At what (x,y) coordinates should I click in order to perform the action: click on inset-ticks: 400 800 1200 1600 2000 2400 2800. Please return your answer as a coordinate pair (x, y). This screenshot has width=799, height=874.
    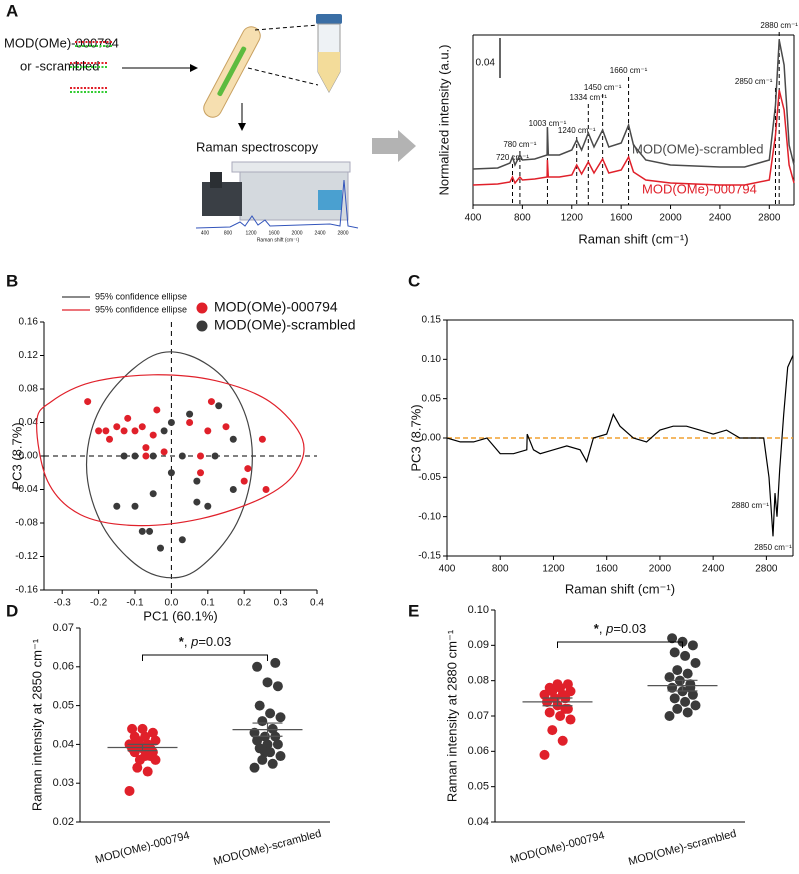
    Looking at the image, I should click on (275, 233).